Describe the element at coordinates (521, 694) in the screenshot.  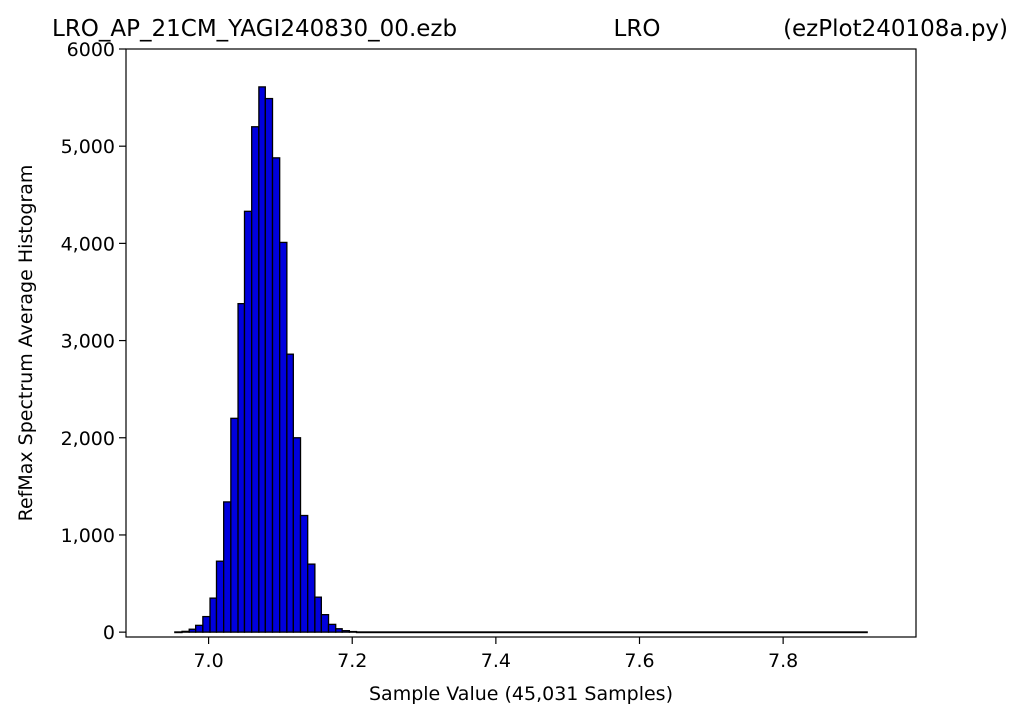
I see `x-axis-label: Sample Value (45,031 Samples)` at that location.